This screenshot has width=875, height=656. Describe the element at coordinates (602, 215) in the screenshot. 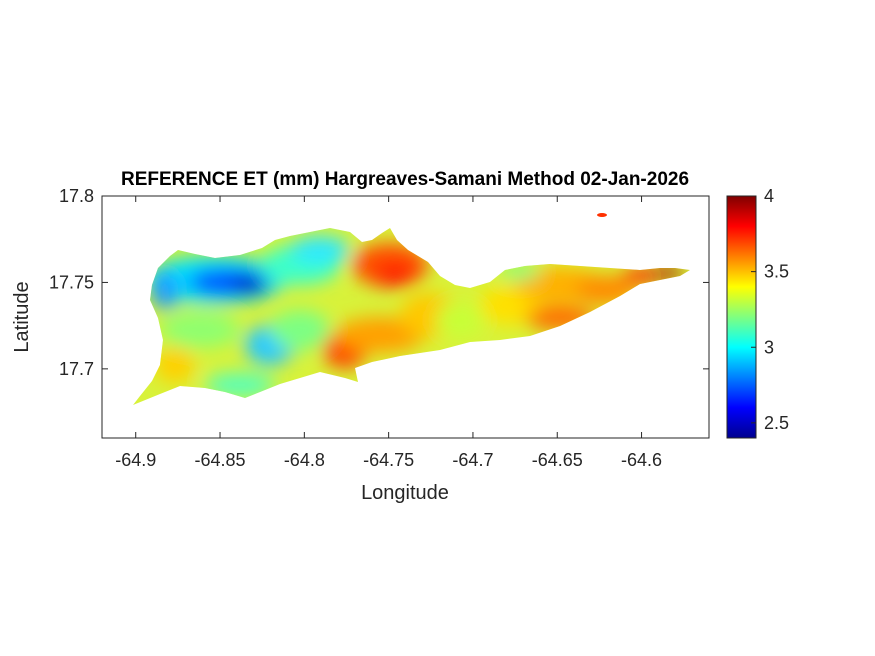

I see `islet-marker` at that location.